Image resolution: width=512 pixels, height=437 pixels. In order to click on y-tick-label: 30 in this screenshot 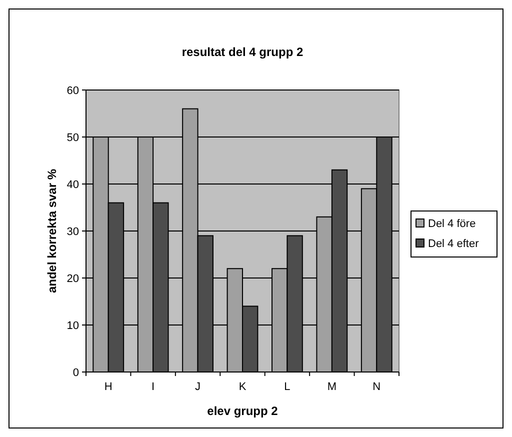, I will do `click(72, 232)`.